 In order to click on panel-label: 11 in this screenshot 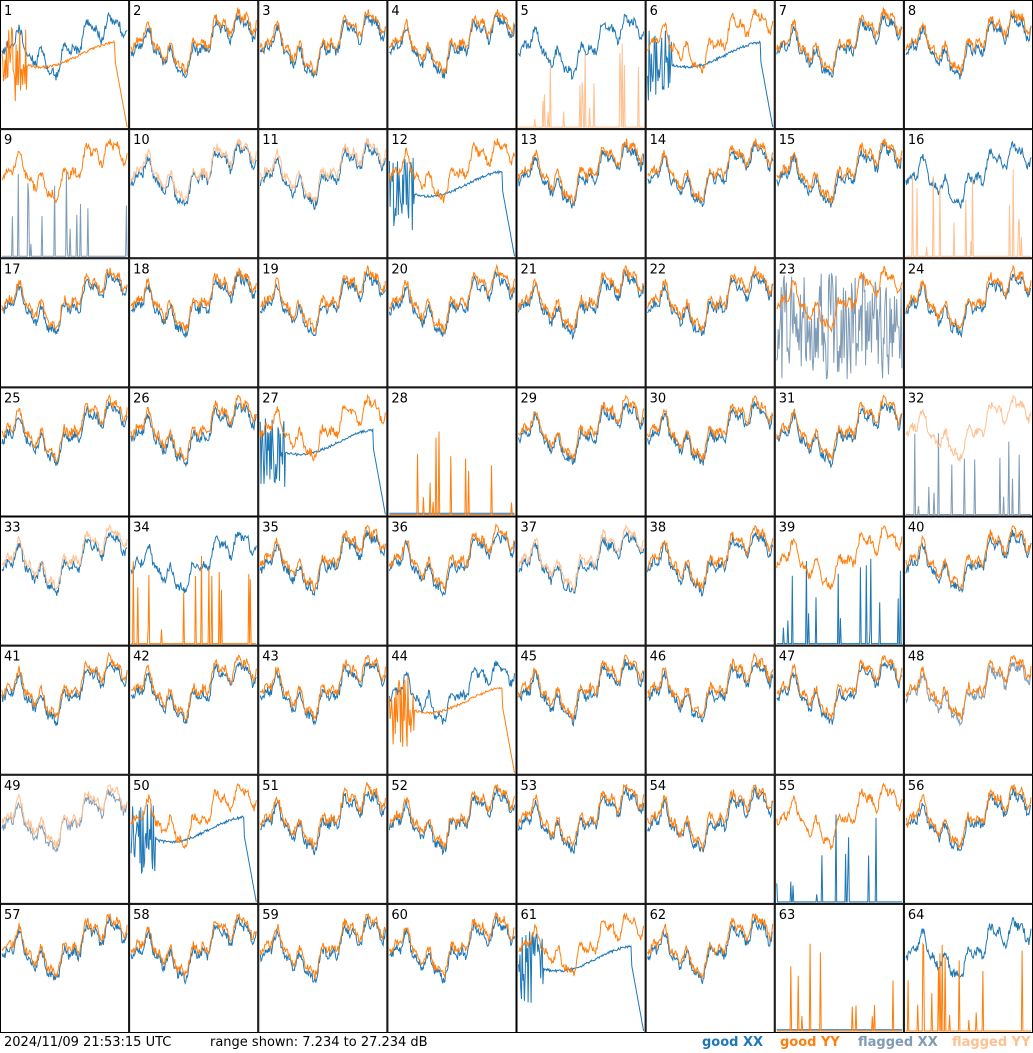, I will do `click(270, 140)`.